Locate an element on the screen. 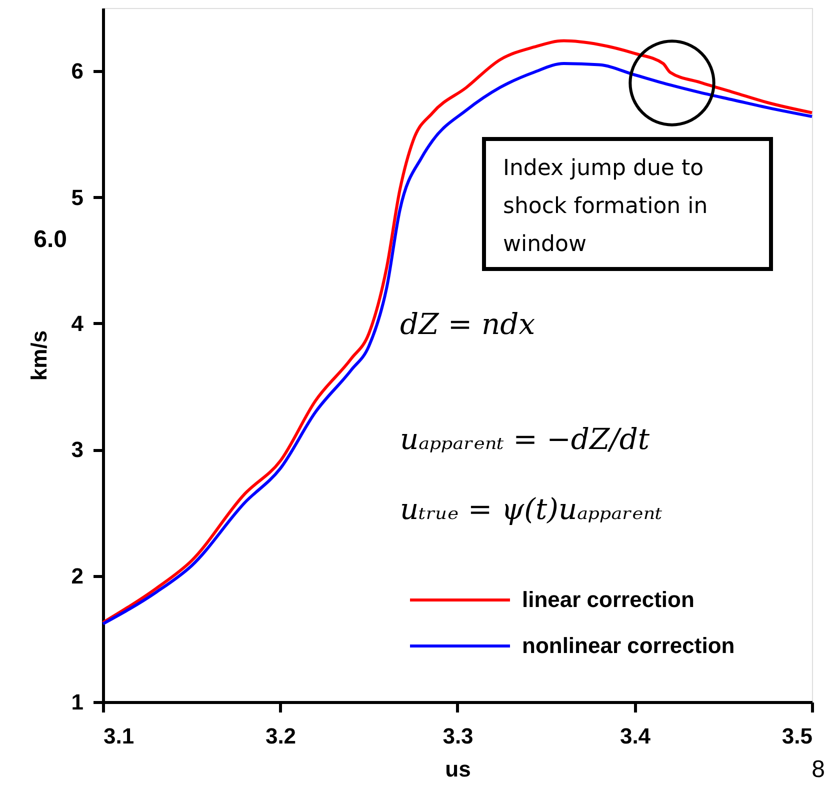  y-tick-label: 2 is located at coordinates (77, 575).